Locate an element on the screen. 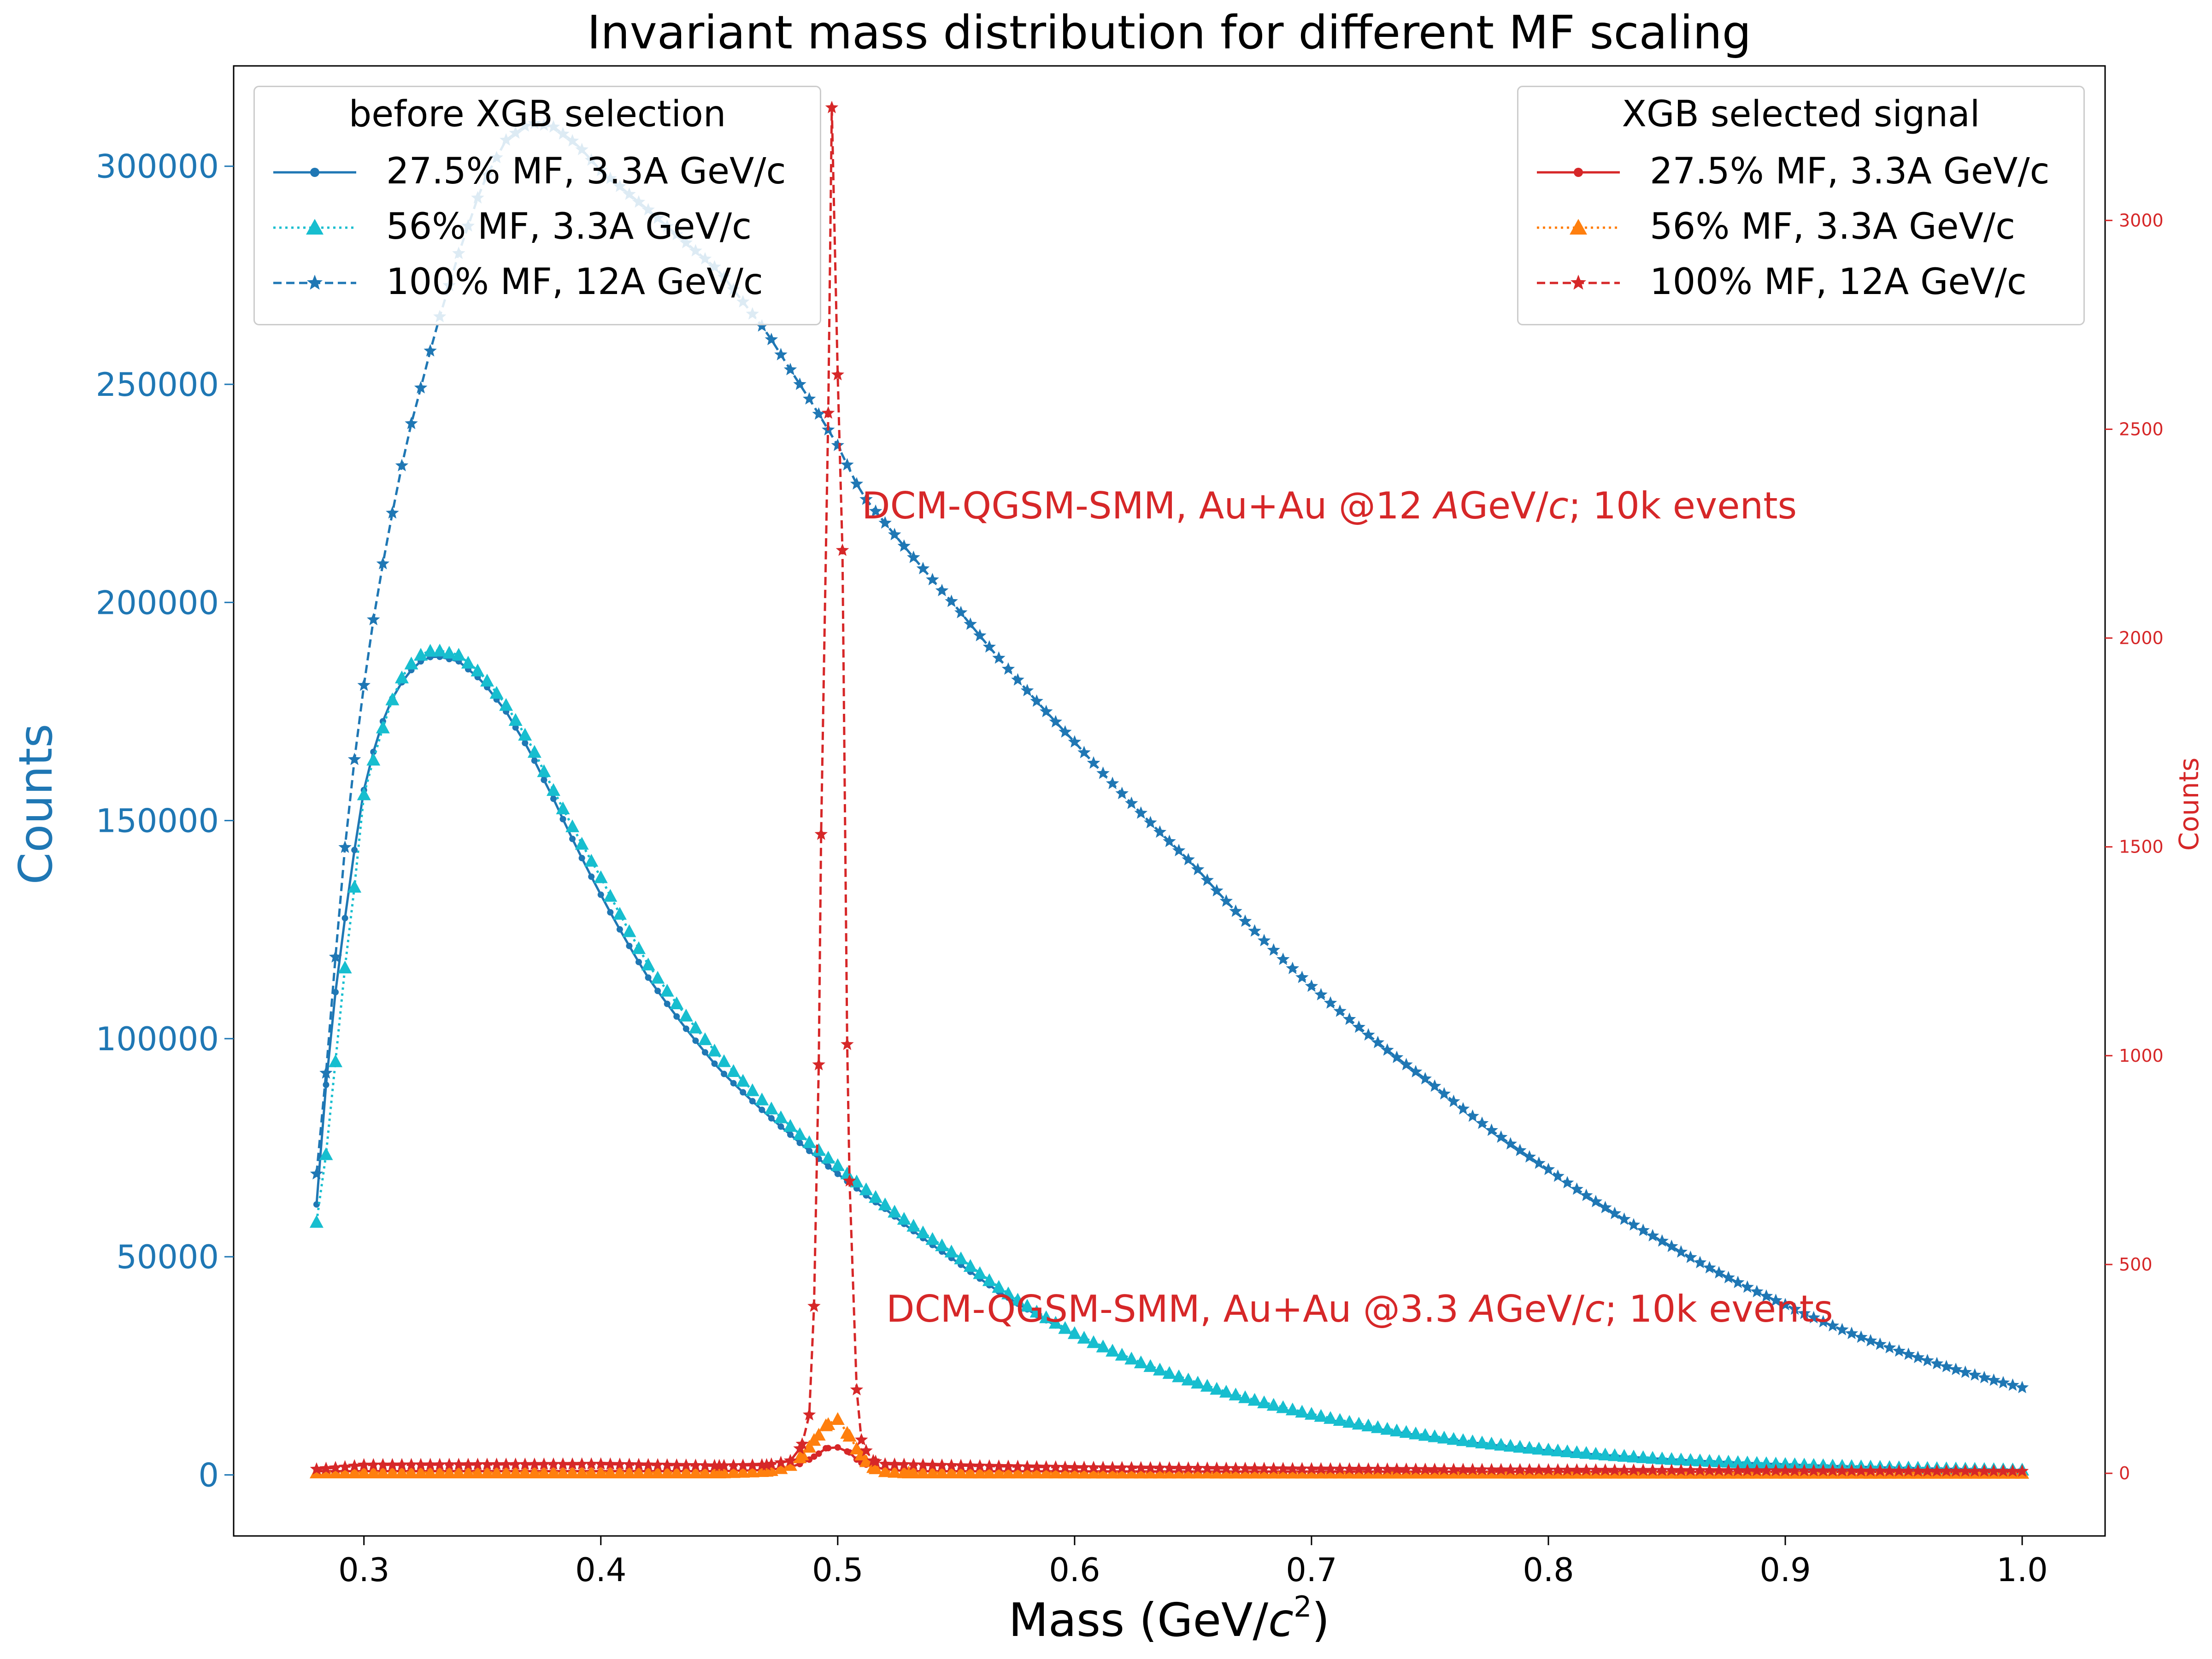  legend-swatch-dashed-star is located at coordinates (314, 282).